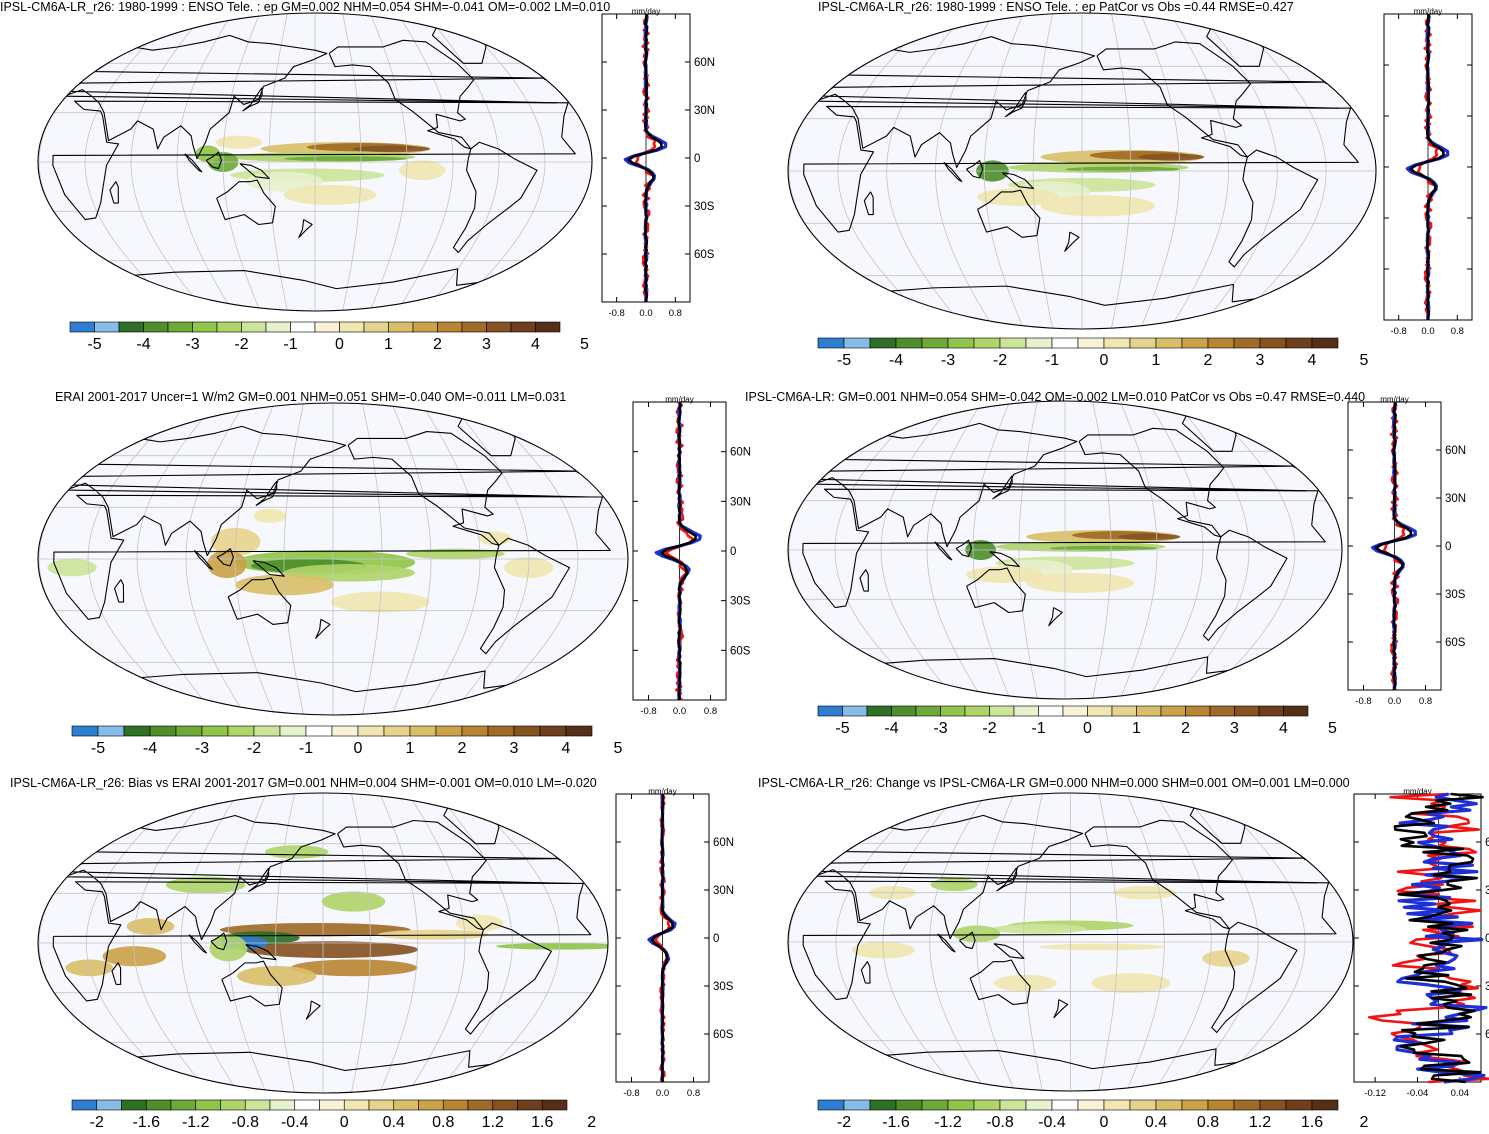 The width and height of the screenshot is (1489, 1134). Describe the element at coordinates (1406, 551) in the screenshot. I see `panel-4-zonal-profile: mm/day 60N 30N 0 30S 60S -0.8 0.0 0.8` at that location.